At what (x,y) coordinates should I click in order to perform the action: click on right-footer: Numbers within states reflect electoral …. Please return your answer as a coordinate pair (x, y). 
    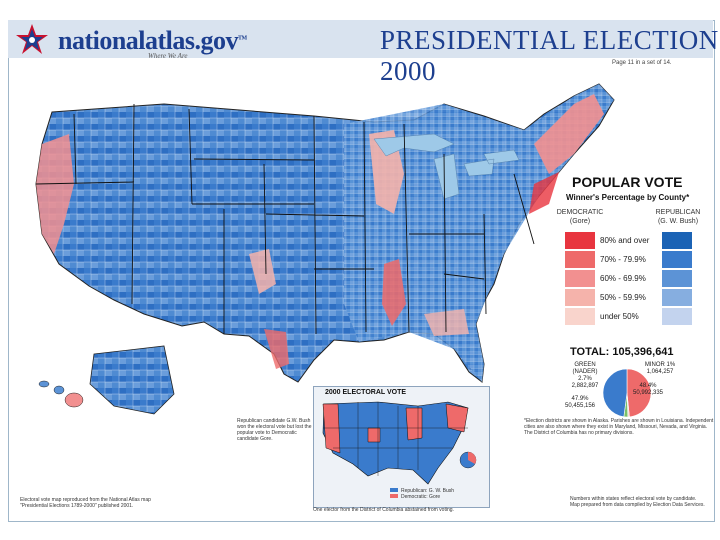
    Looking at the image, I should click on (637, 502).